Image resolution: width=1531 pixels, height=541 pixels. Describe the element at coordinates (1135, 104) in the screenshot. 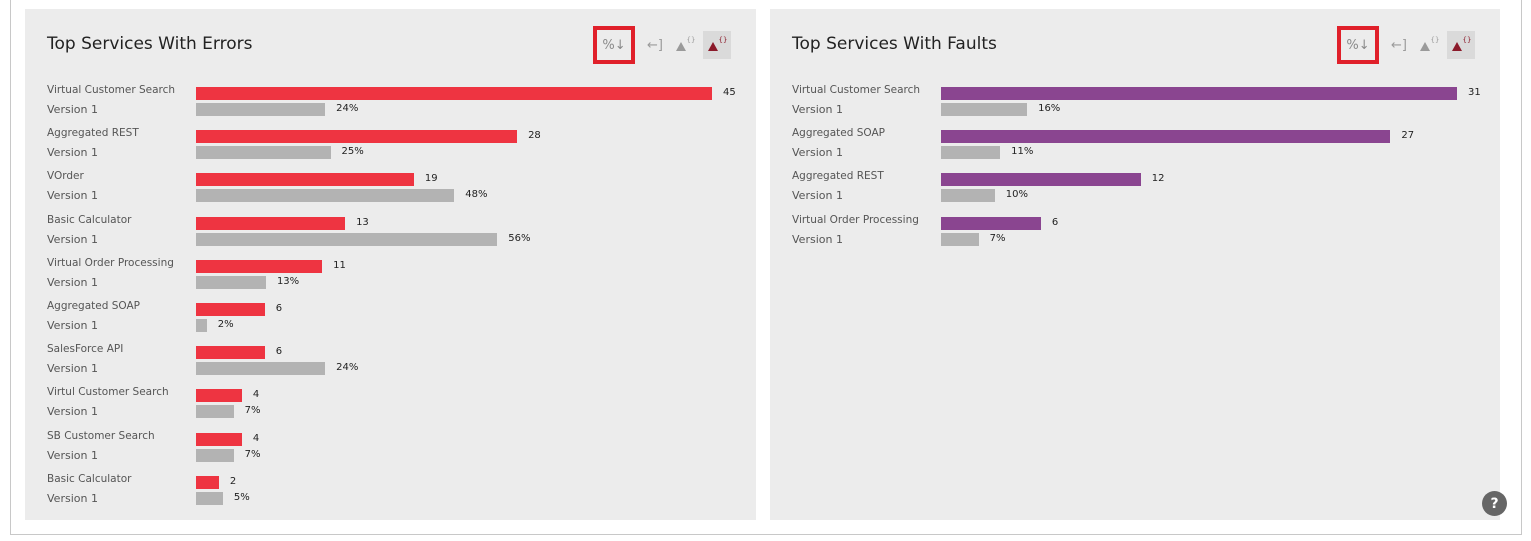

I see `service-row: Virtual Customer Search Version 1 31 16%` at that location.